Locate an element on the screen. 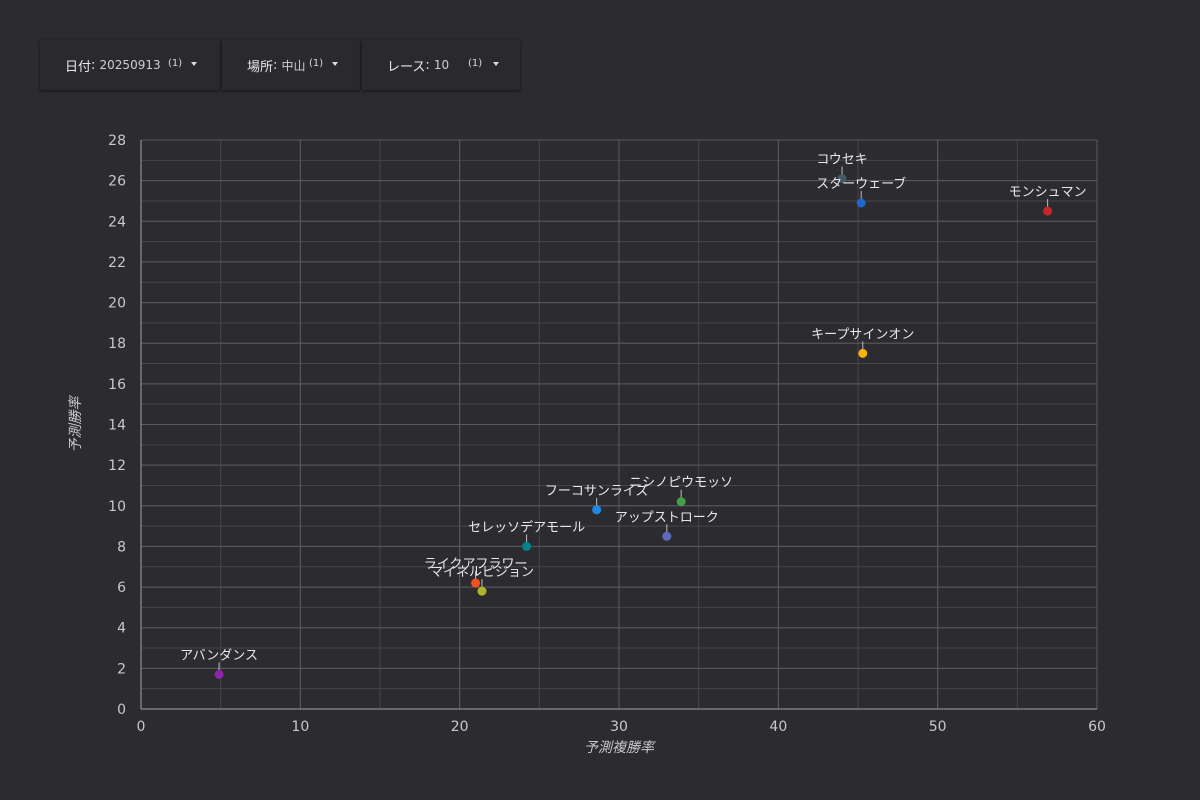  y-tick-label: 8 is located at coordinates (121, 547).